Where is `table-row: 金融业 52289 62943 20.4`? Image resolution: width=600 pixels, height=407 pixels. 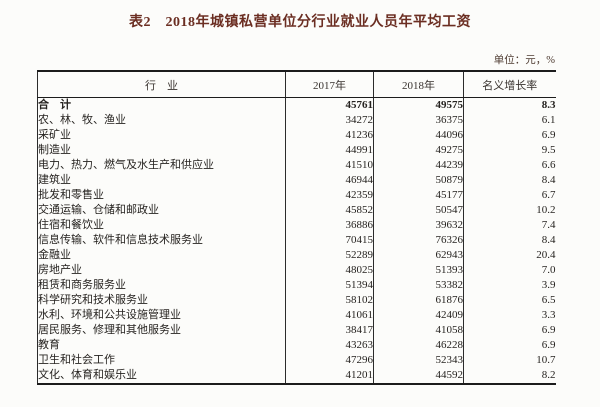
table-row: 金融业 52289 62943 20.4 is located at coordinates (296, 255).